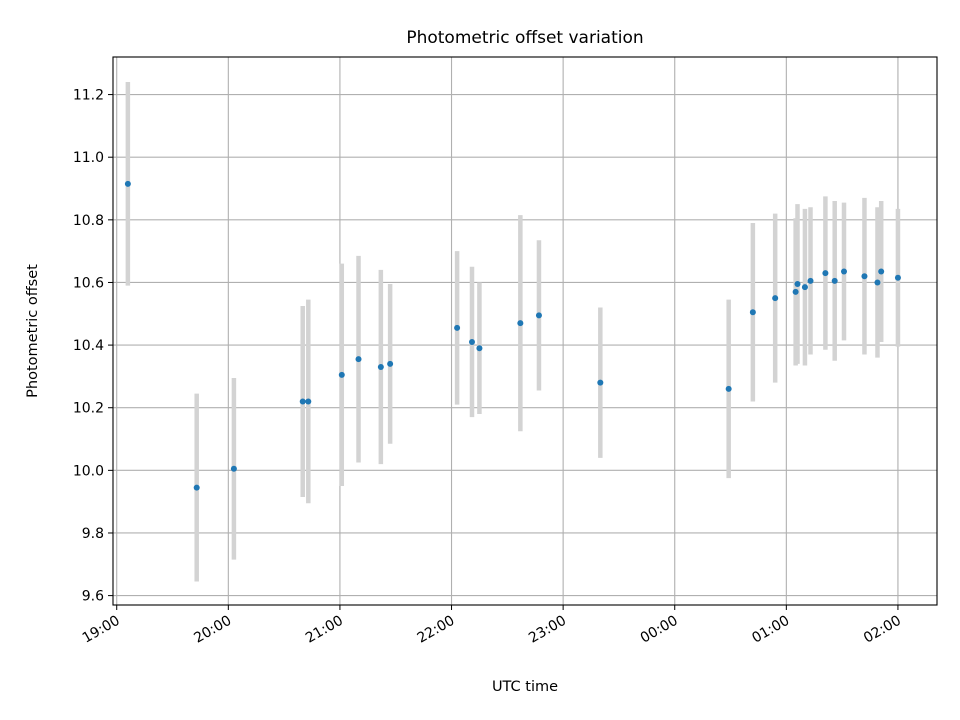 Image resolution: width=960 pixels, height=720 pixels. What do you see at coordinates (770, 630) in the screenshot?
I see `x-tick-label: 01:00` at bounding box center [770, 630].